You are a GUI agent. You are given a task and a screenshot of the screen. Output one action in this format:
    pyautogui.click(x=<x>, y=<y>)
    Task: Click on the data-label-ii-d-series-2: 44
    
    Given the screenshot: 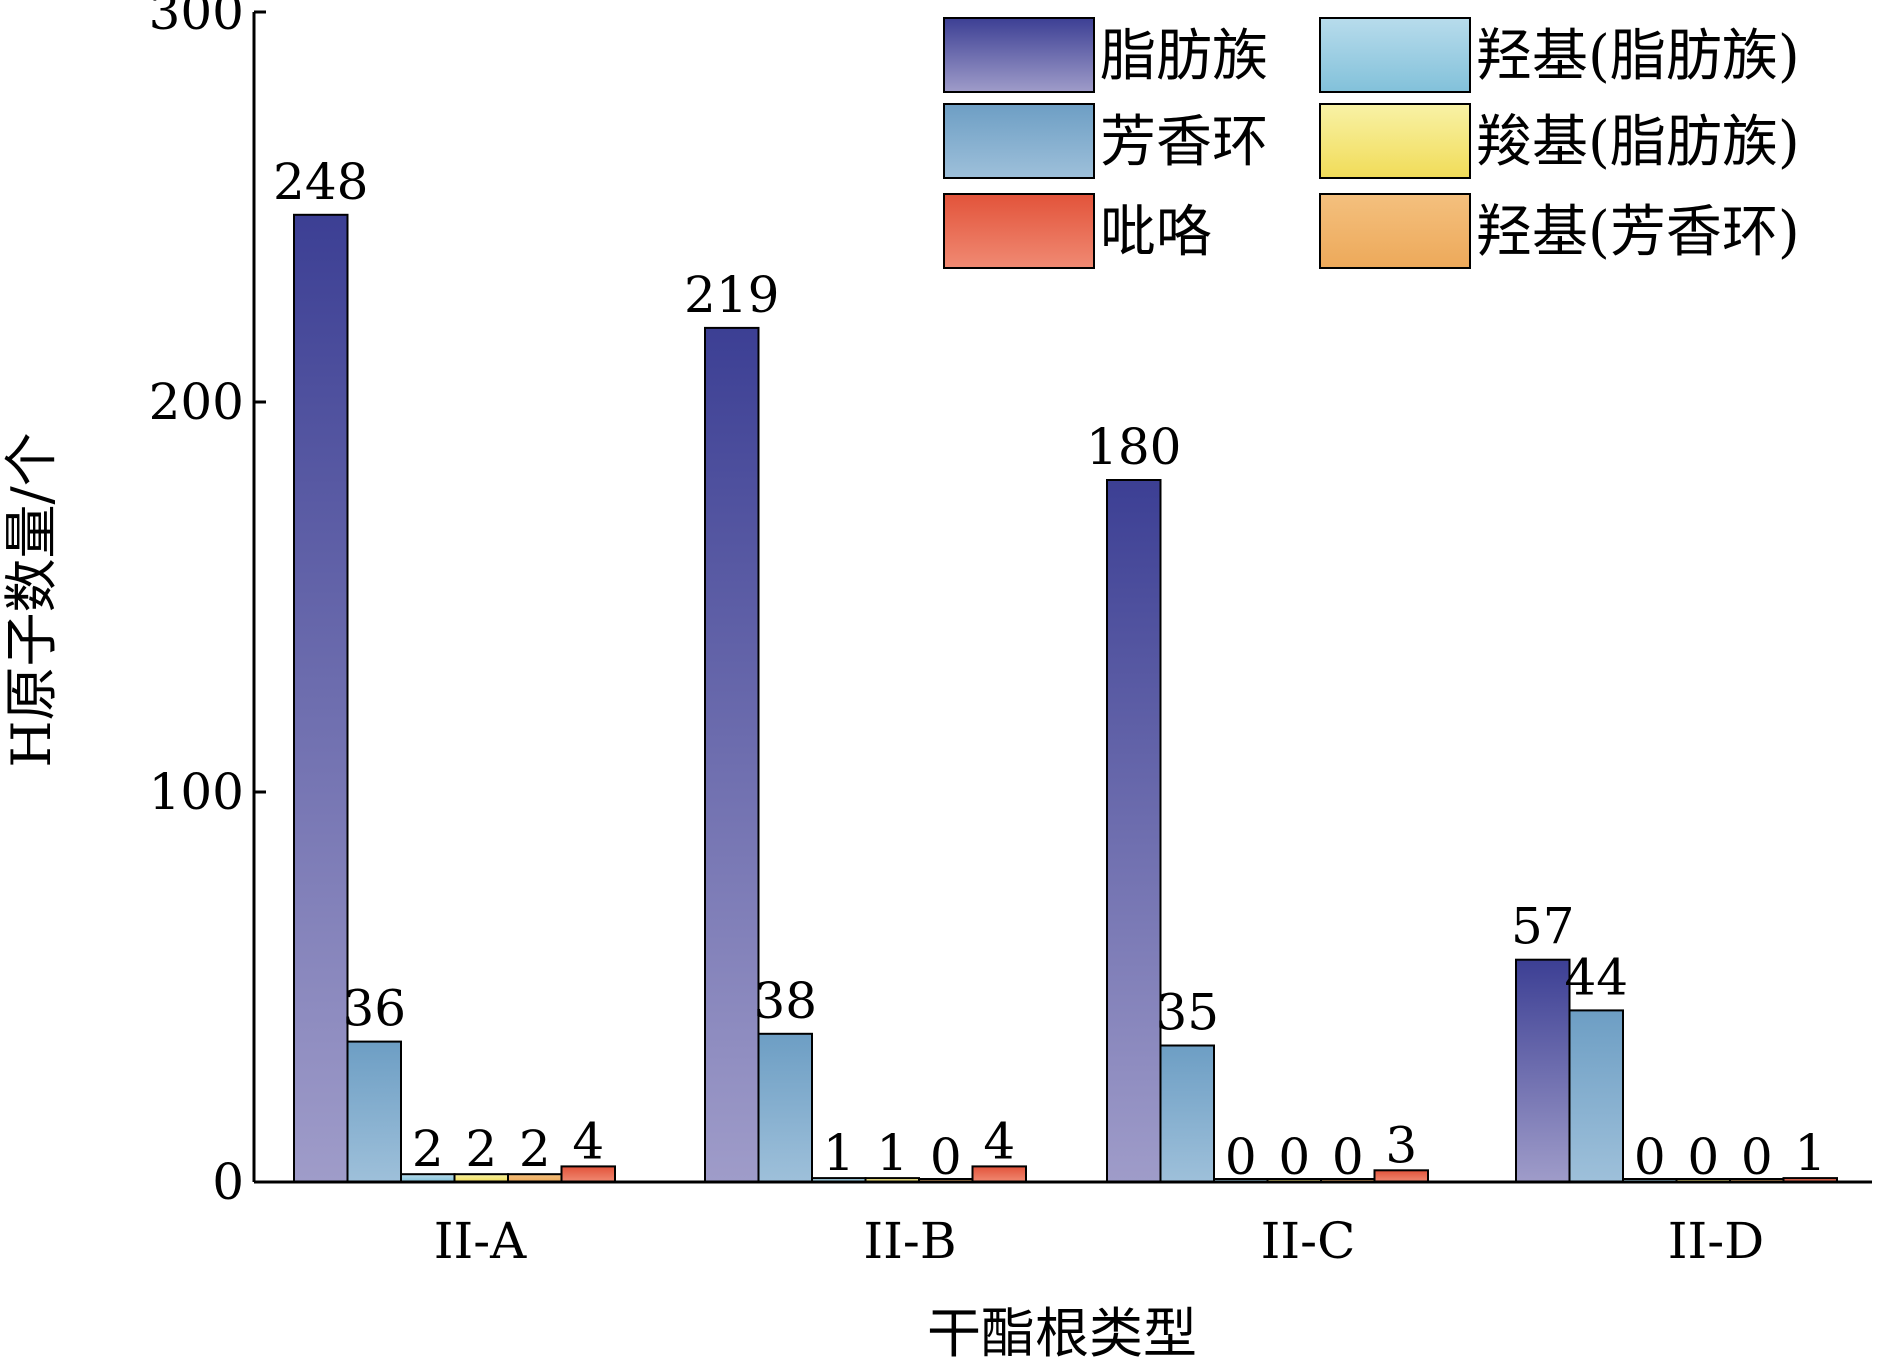 What is the action you would take?
    pyautogui.click(x=1596, y=977)
    